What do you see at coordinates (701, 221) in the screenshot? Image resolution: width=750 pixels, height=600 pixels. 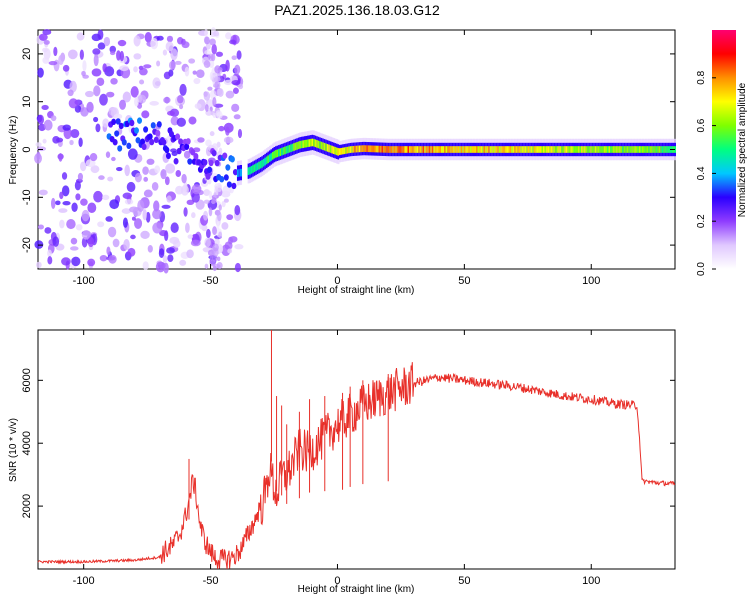 I see `colorbar-tick-label: 0.2` at bounding box center [701, 221].